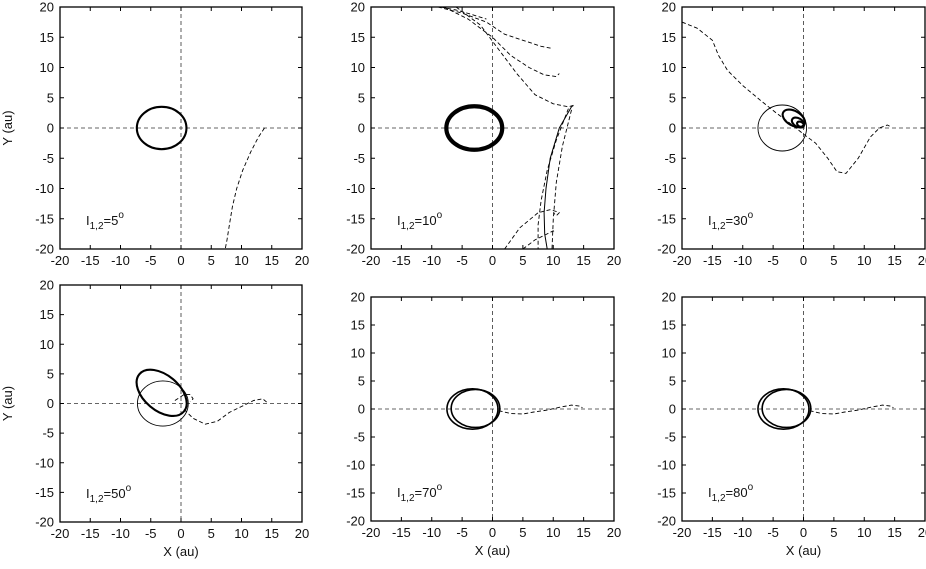 This screenshot has height=569, width=926. What do you see at coordinates (731, 493) in the screenshot?
I see `inclination-label: I1,2=80o` at bounding box center [731, 493].